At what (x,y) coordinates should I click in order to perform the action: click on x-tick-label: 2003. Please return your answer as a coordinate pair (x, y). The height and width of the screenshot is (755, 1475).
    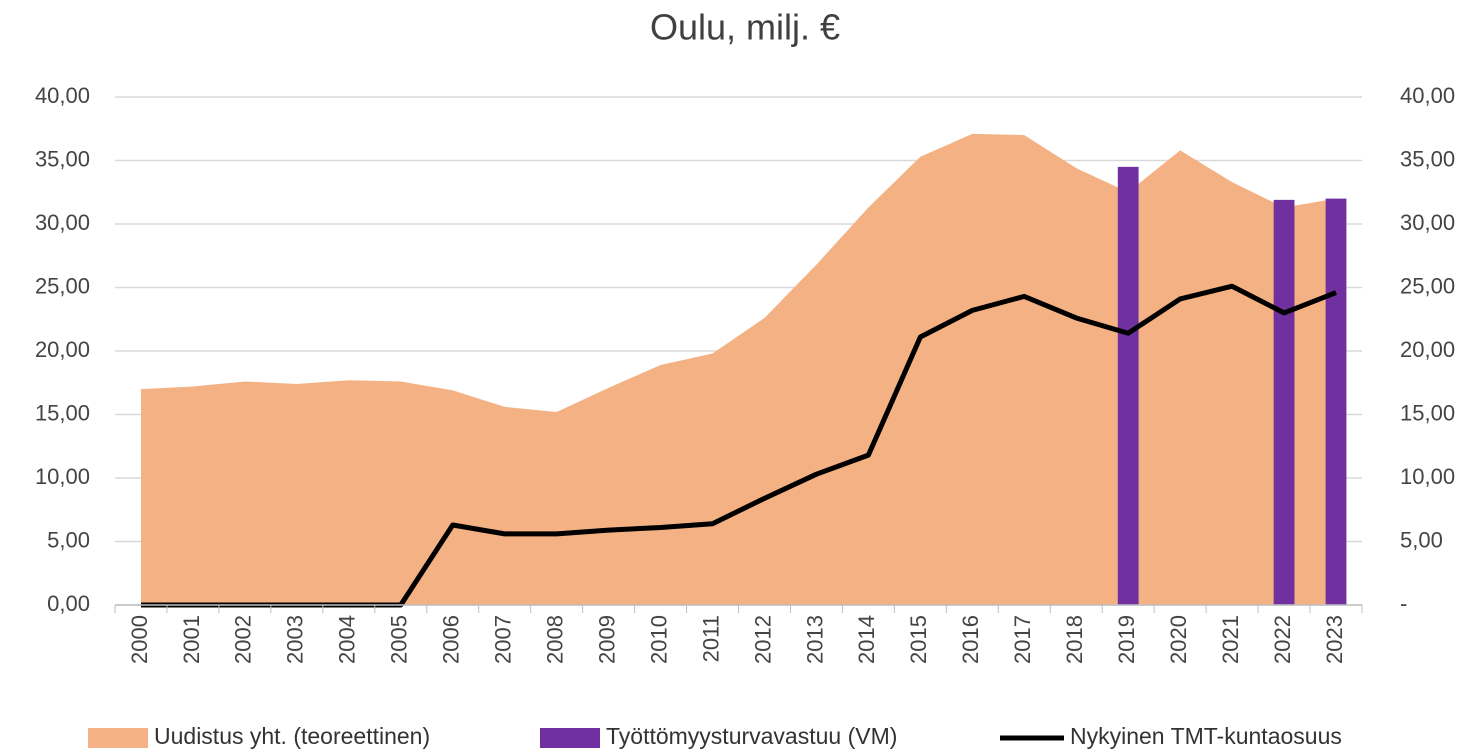
    Looking at the image, I should click on (295, 639).